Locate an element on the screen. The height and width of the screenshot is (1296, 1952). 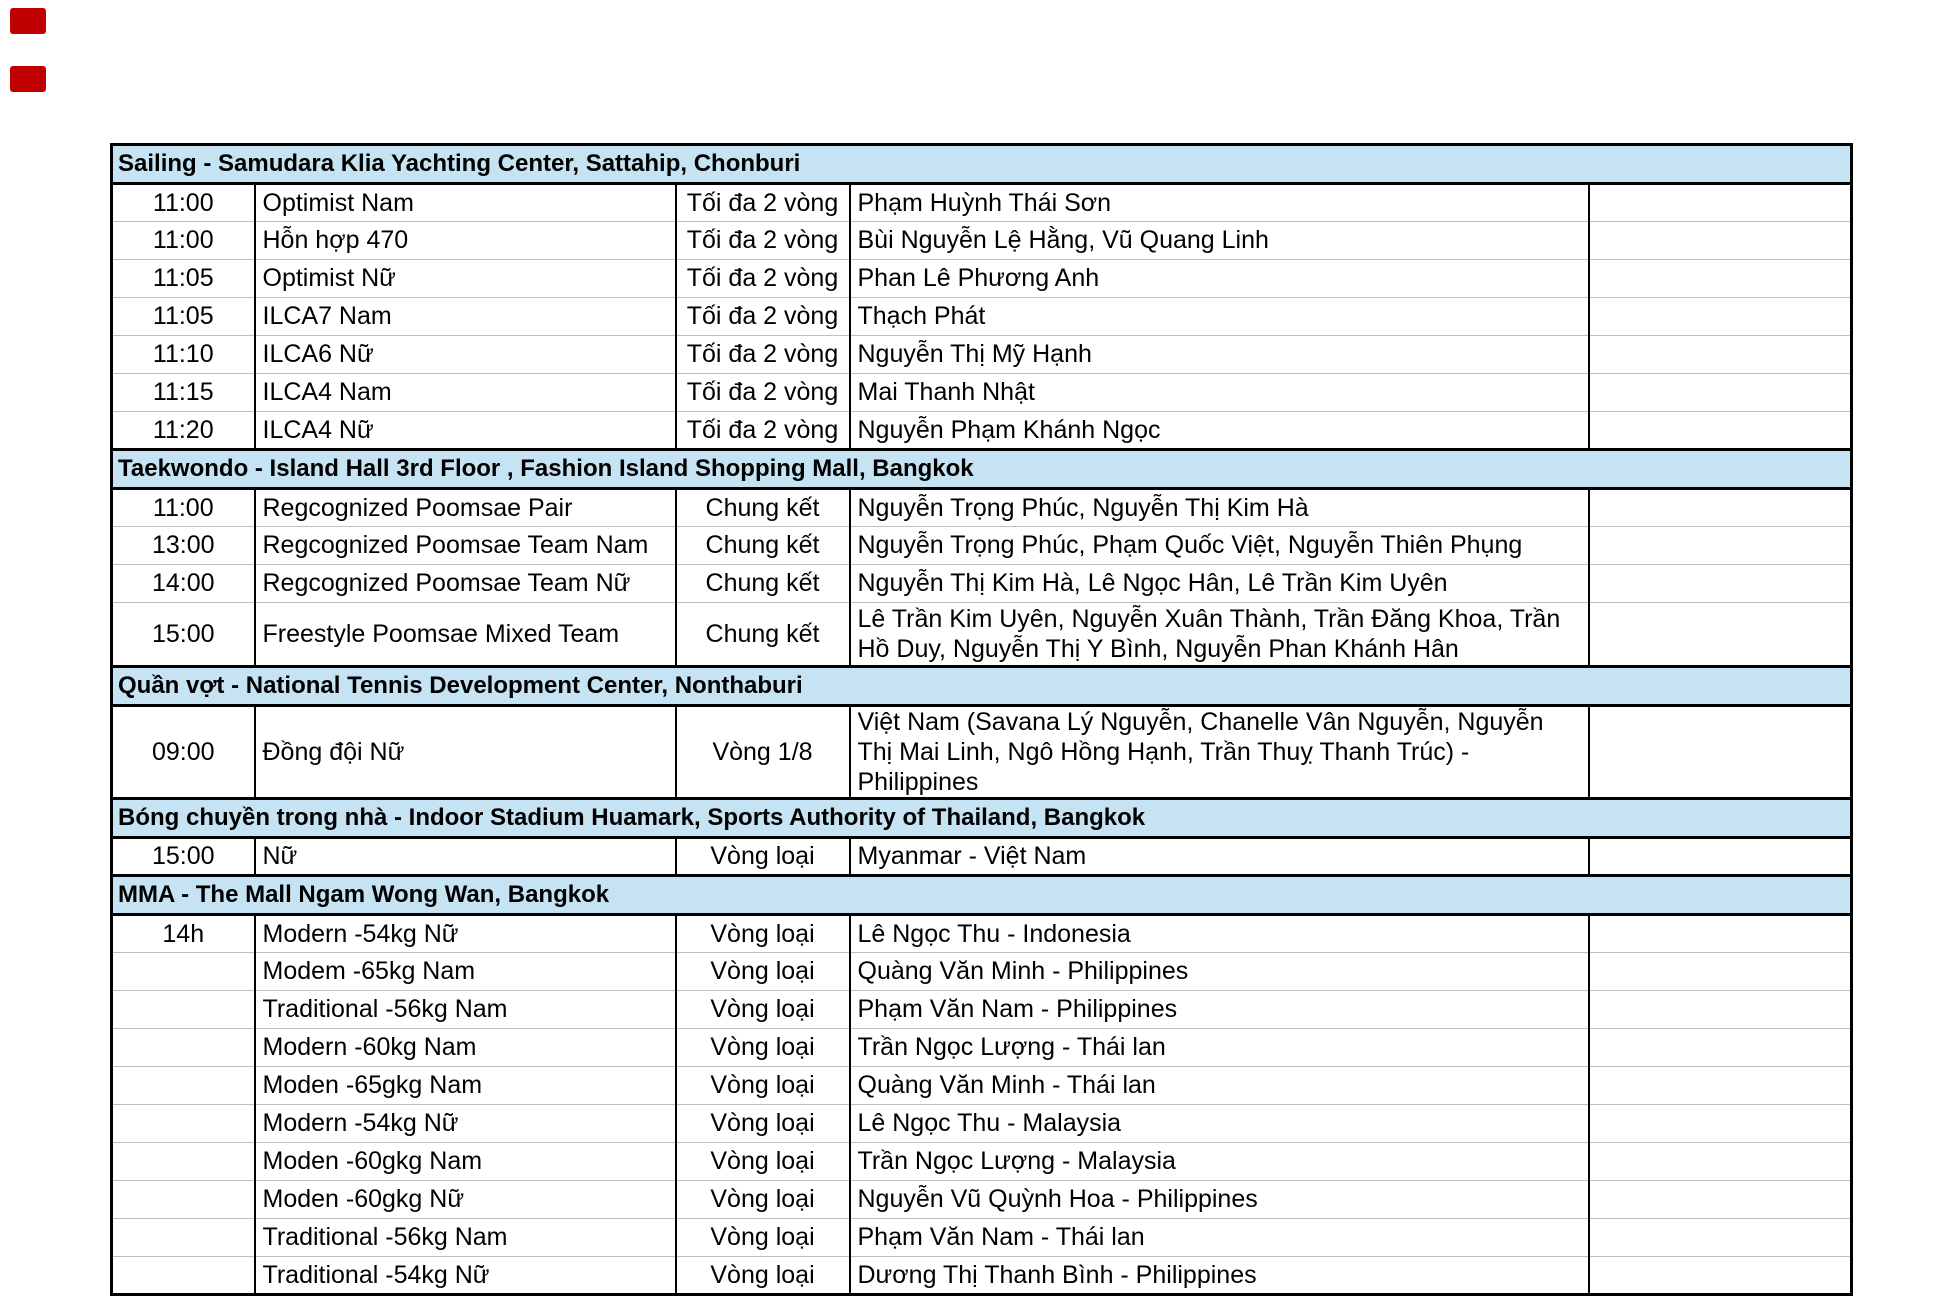
event-cell: ILCA7 Nam is located at coordinates (465, 316).